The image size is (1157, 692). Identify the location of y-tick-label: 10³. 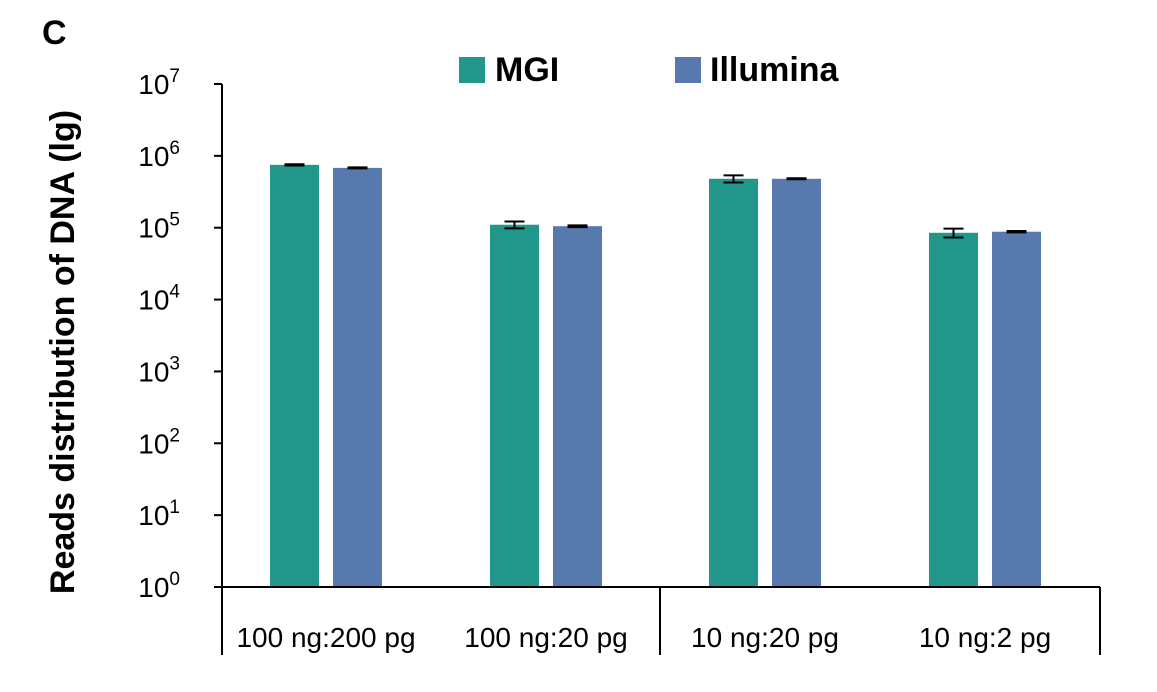
(159, 370).